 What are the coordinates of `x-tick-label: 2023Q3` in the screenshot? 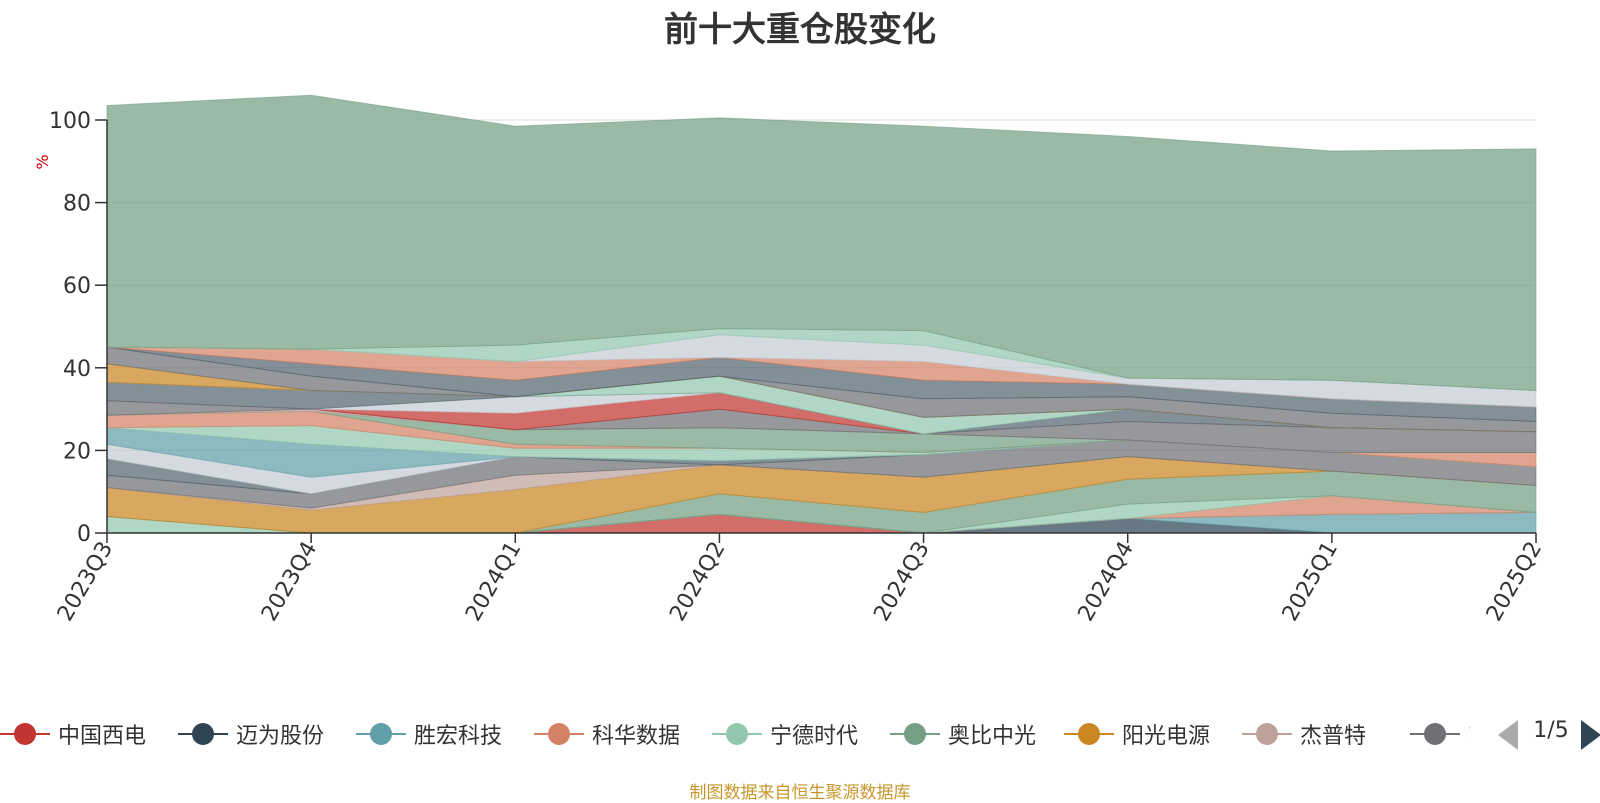 It's located at (85, 582).